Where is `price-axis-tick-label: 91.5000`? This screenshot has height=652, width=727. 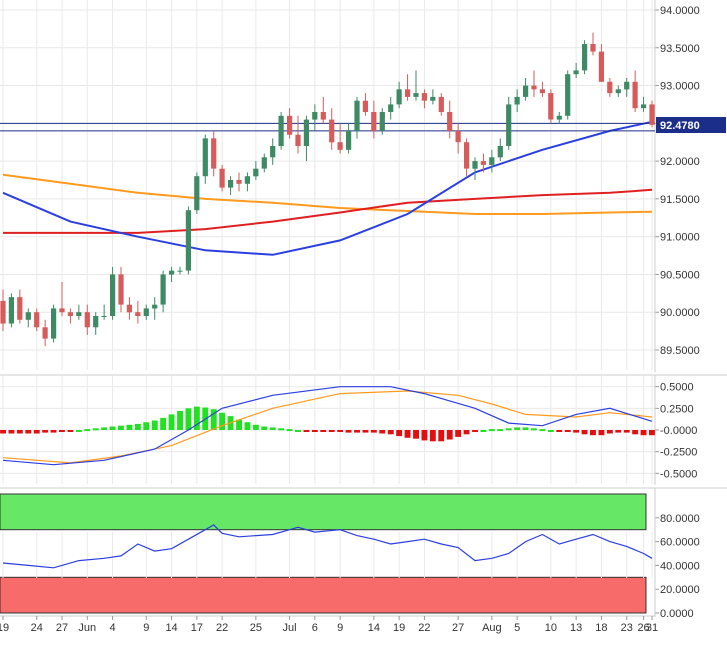
price-axis-tick-label: 91.5000 is located at coordinates (680, 200).